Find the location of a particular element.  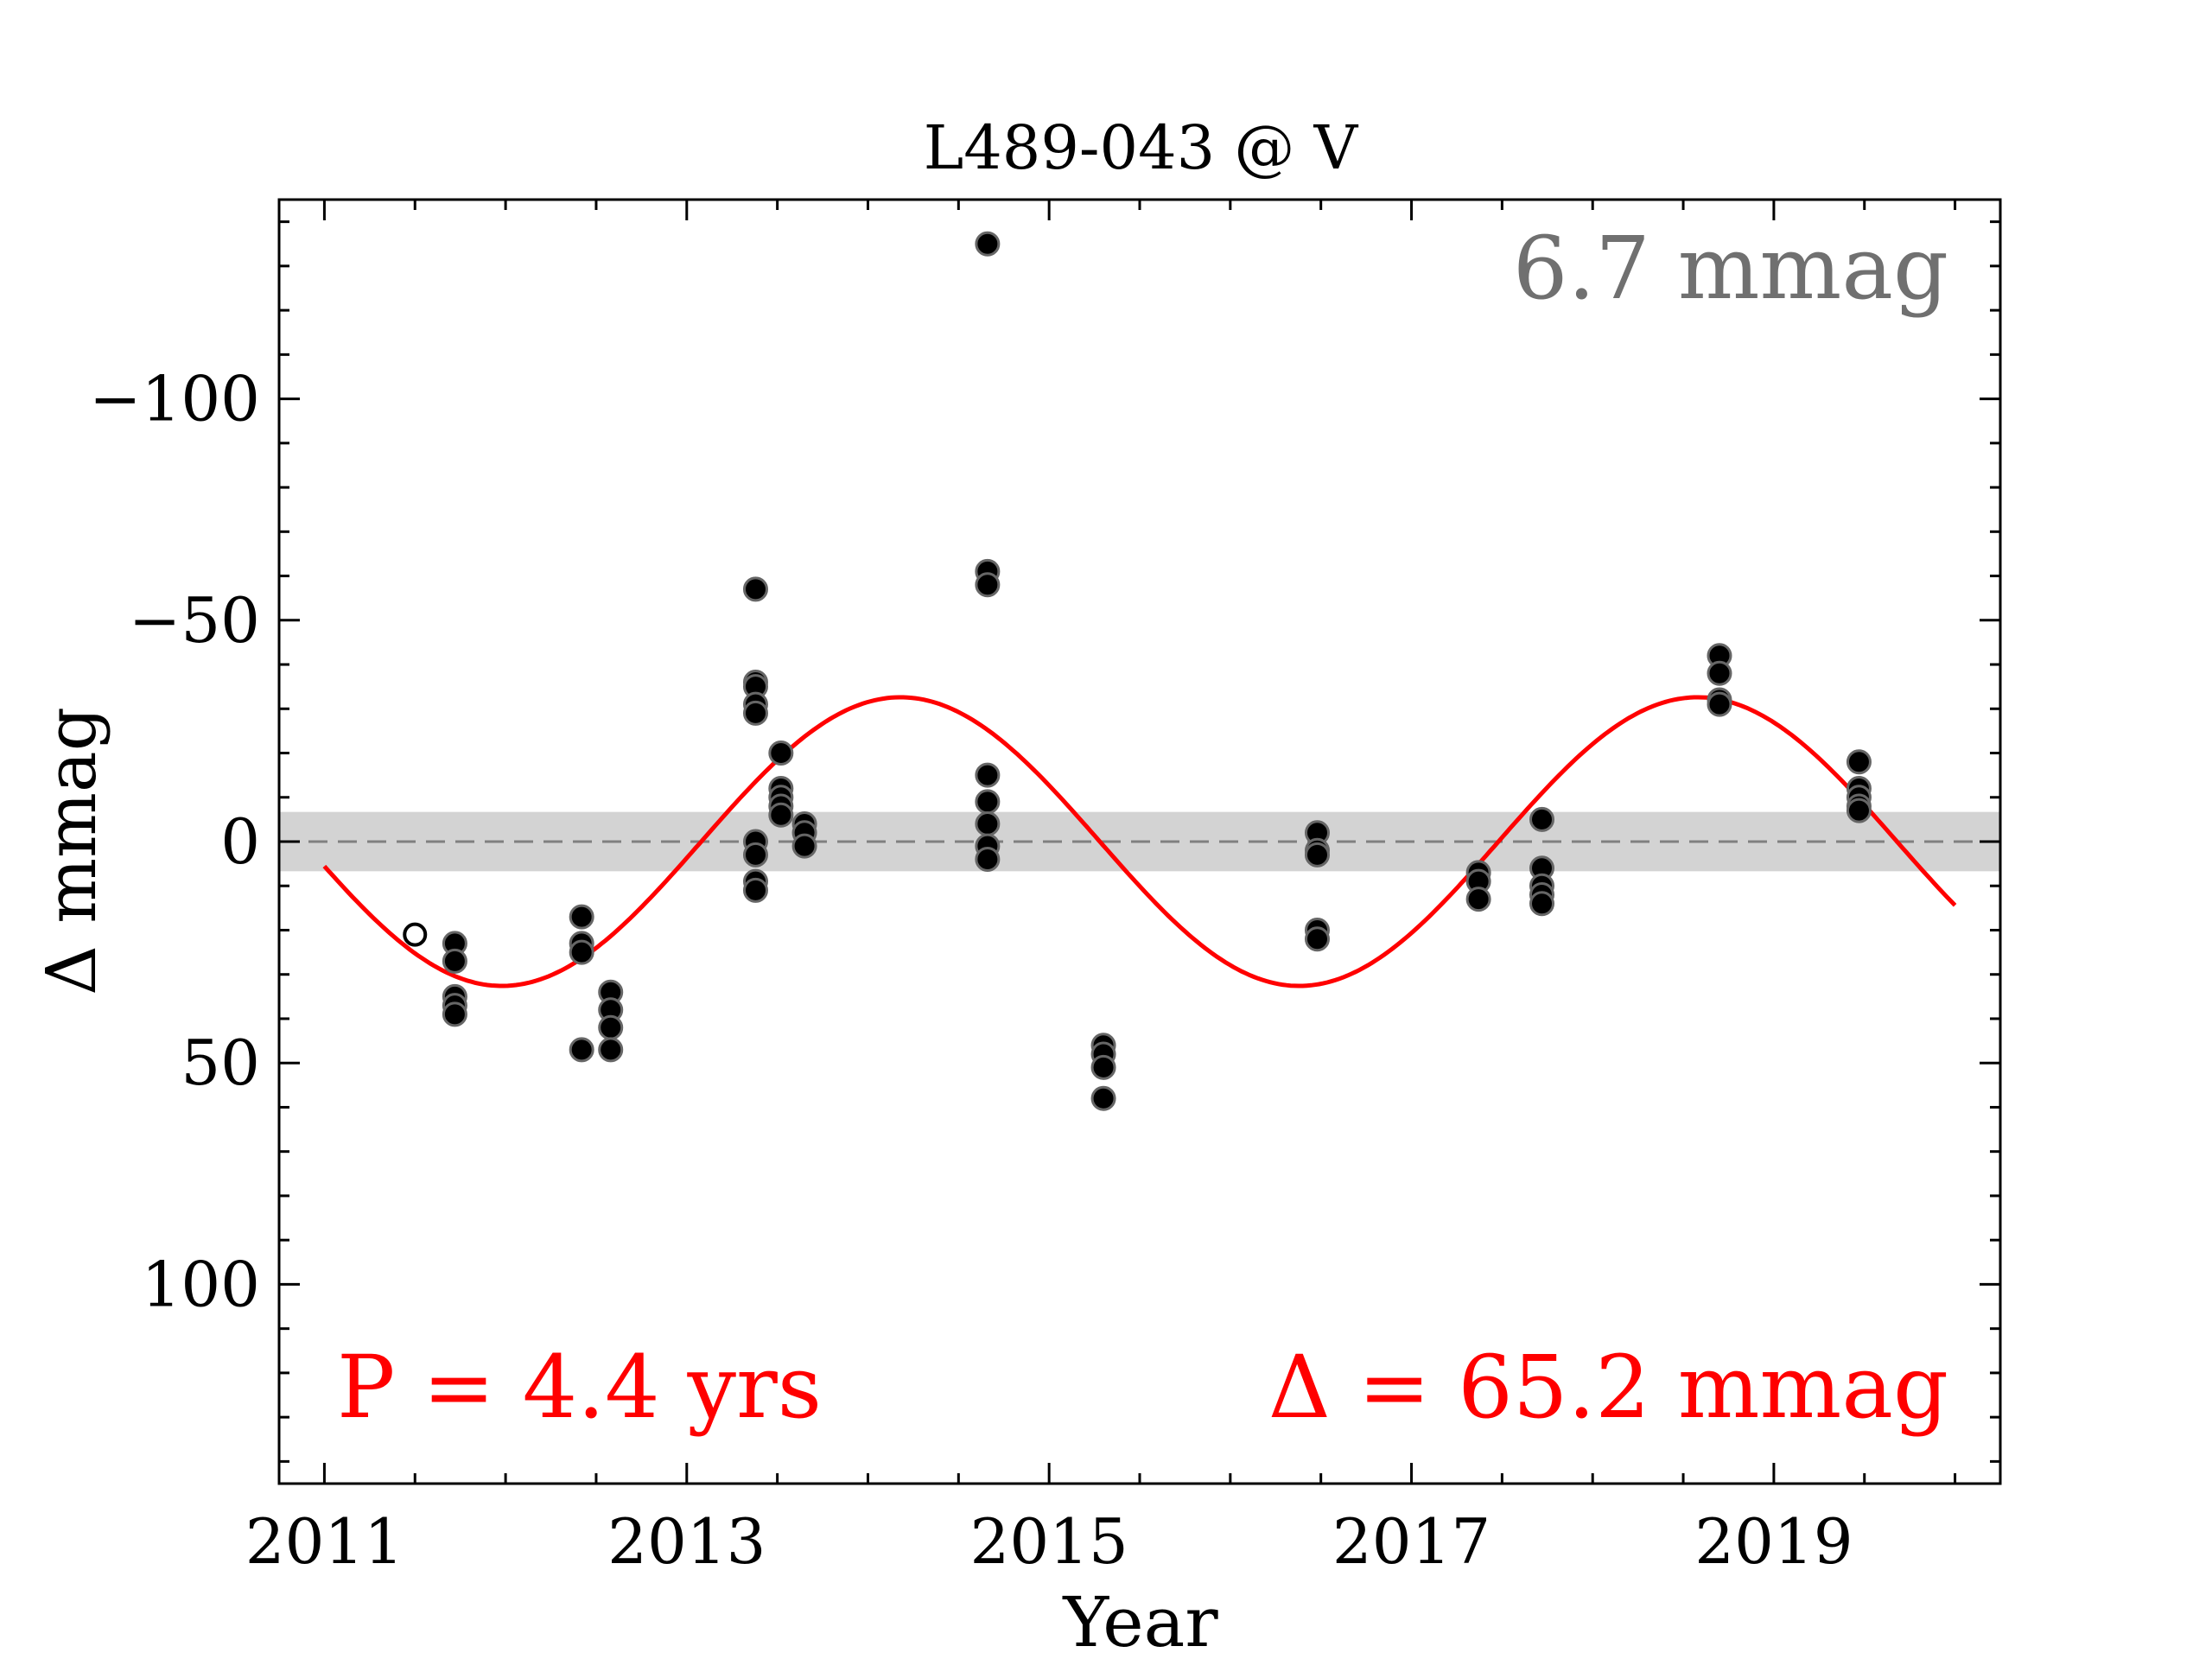

y-tick-label: 100 is located at coordinates (201, 1284).